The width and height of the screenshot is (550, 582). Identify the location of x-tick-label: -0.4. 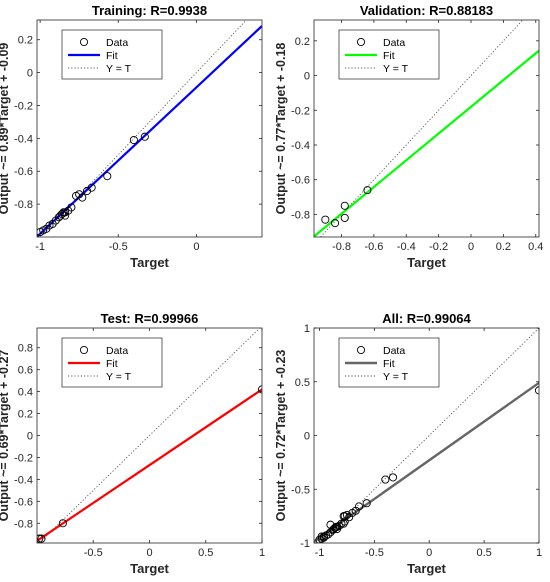
(406, 247).